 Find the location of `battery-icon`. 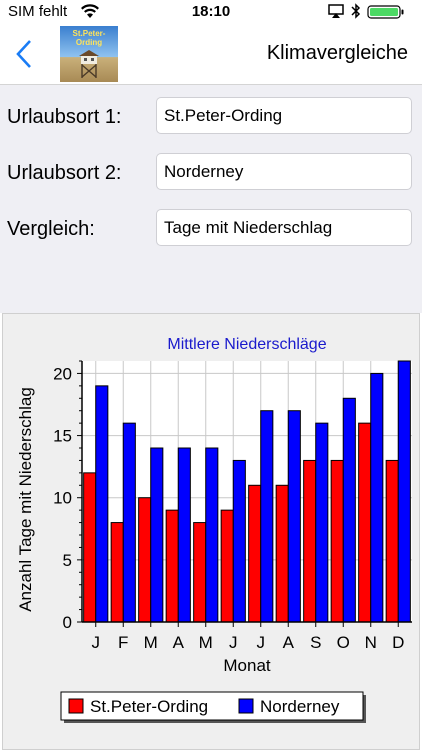

battery-icon is located at coordinates (385, 12).